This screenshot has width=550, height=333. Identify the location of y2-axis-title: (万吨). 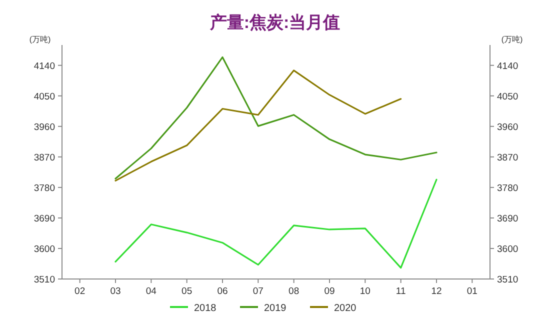
(512, 39).